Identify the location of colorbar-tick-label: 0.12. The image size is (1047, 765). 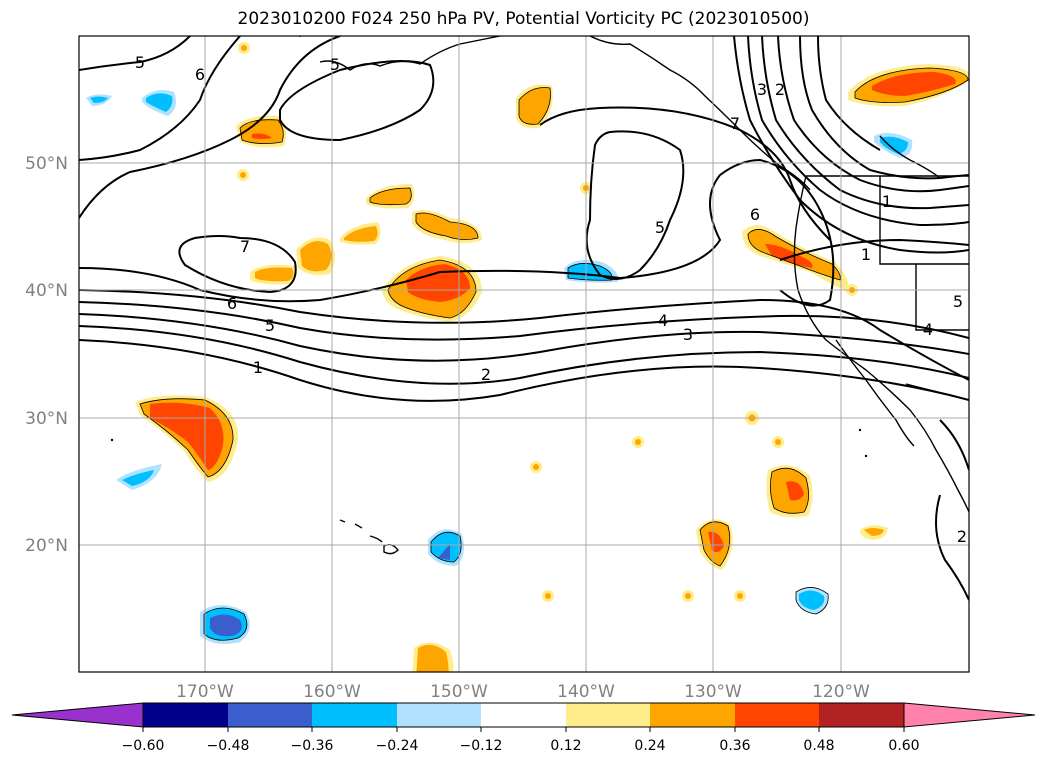
(565, 746).